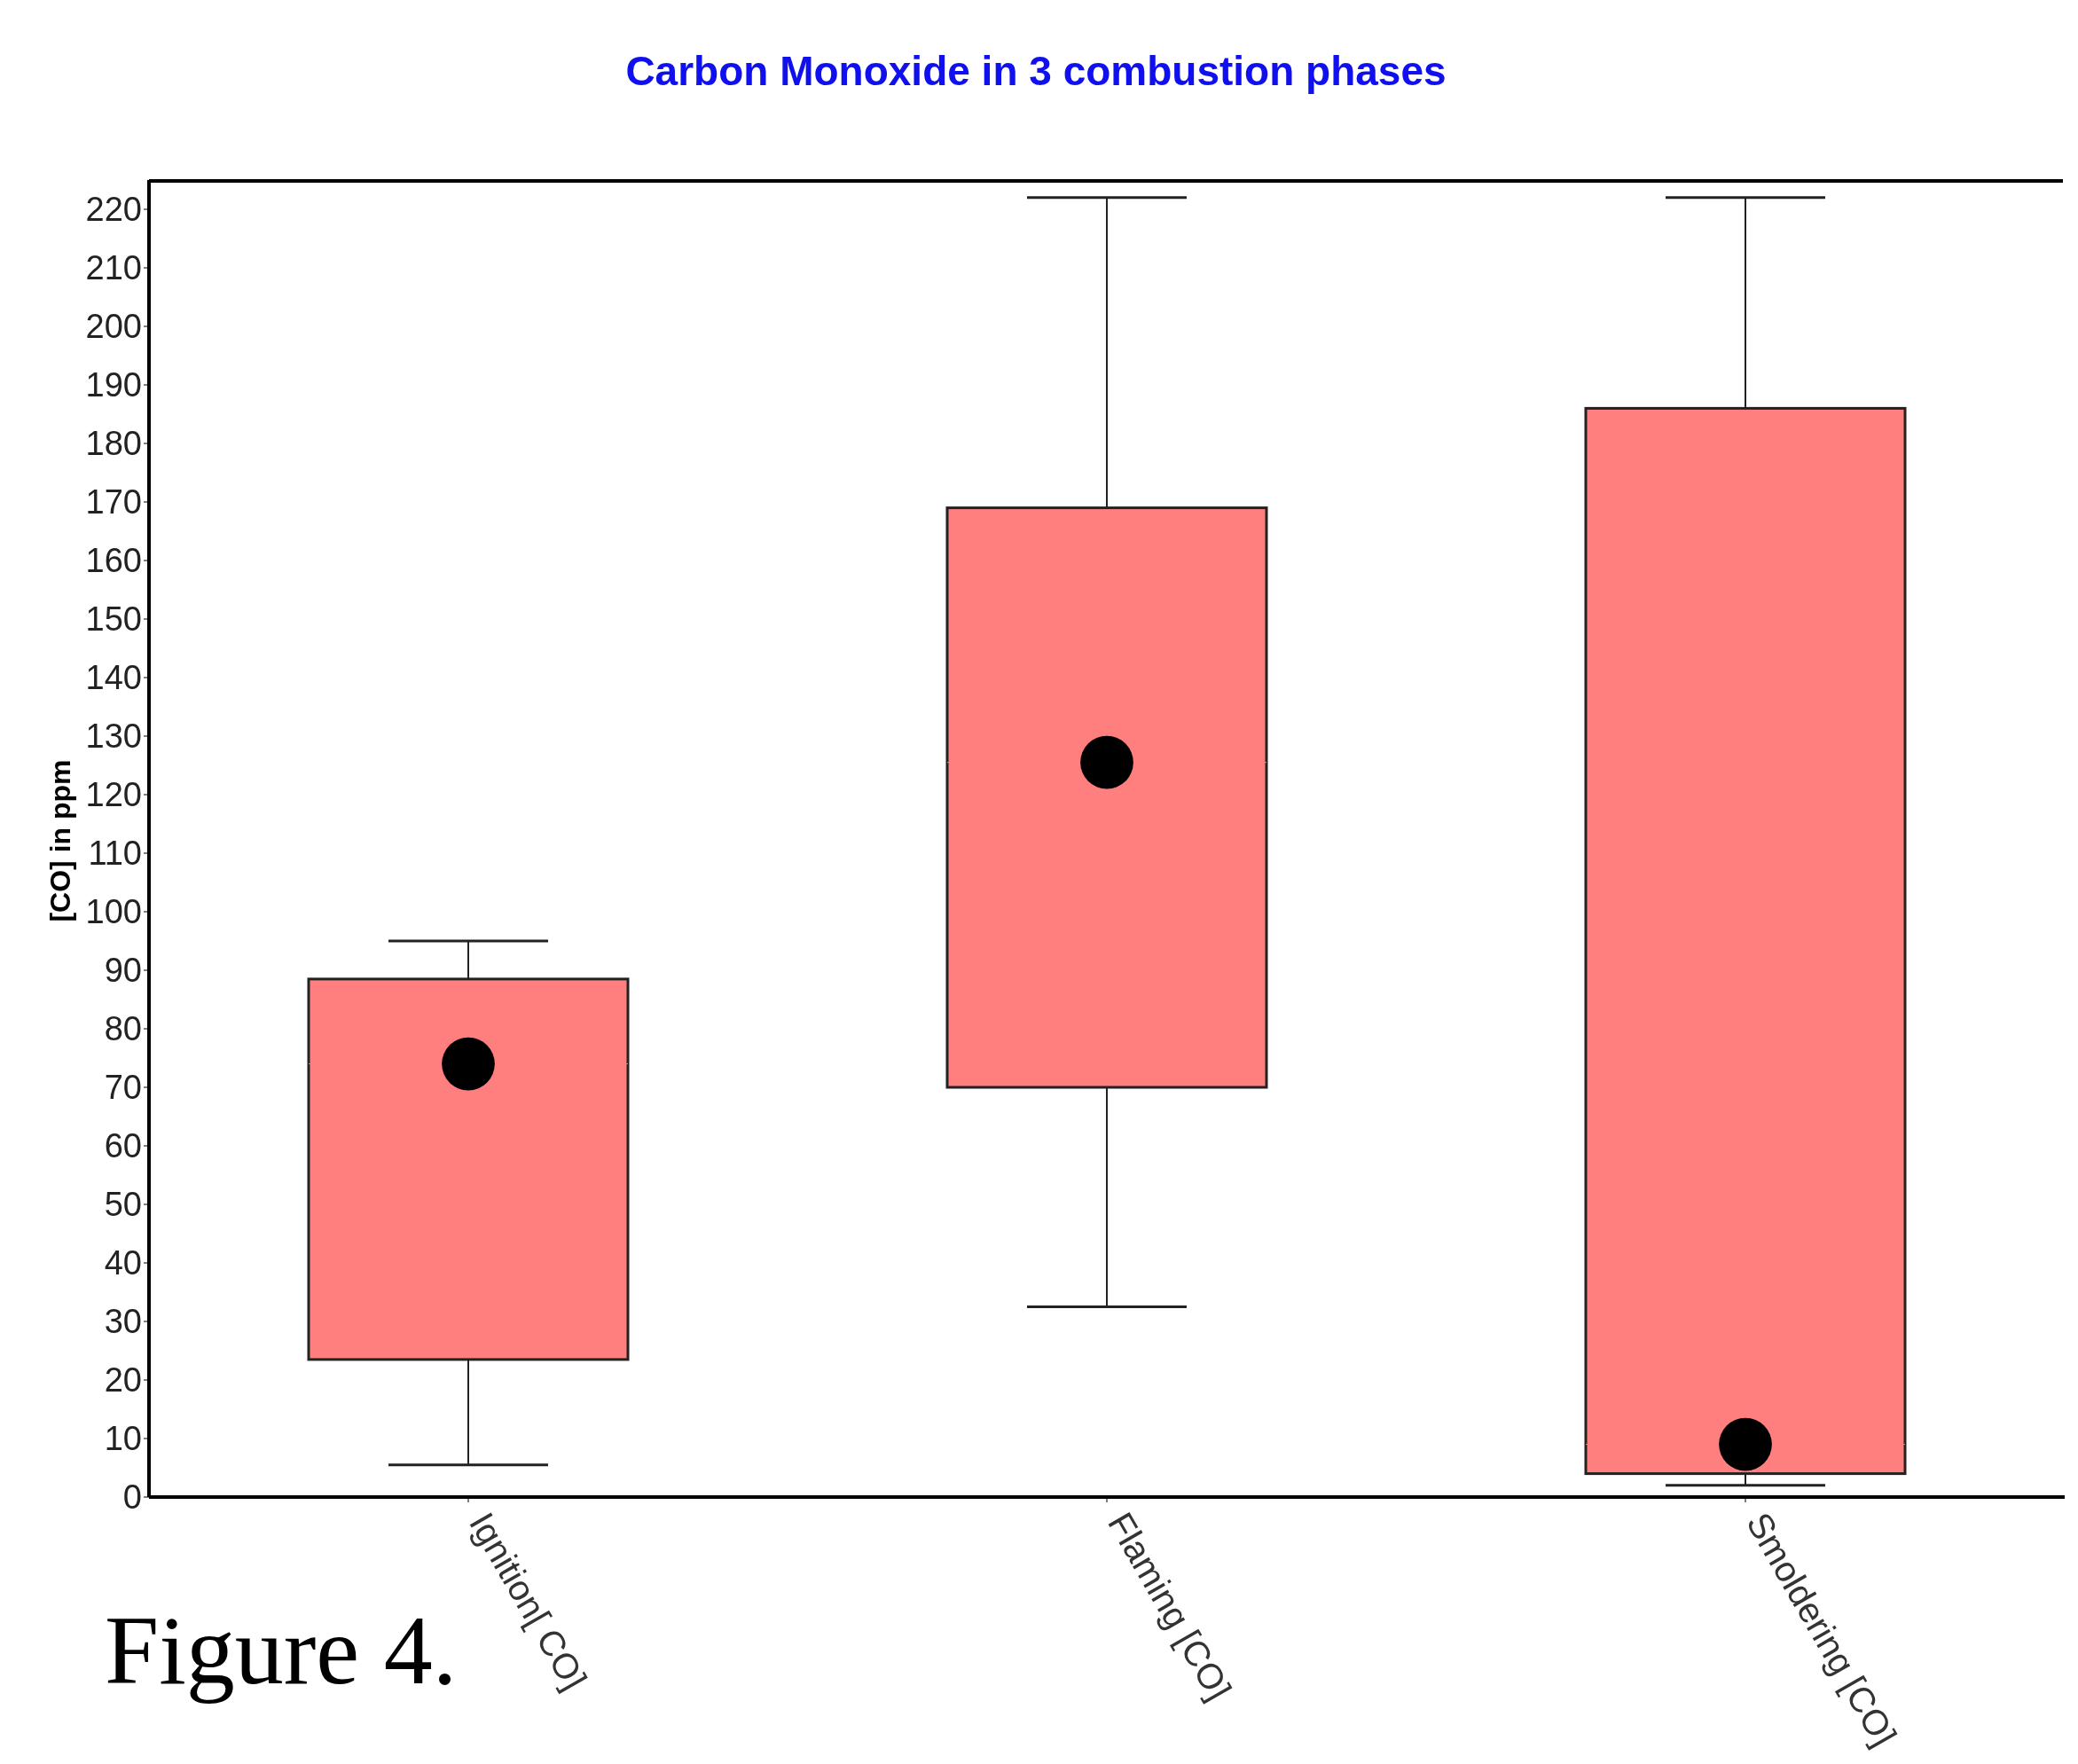 This screenshot has width=2078, height=1764. I want to click on y-tick-label: 140, so click(113, 678).